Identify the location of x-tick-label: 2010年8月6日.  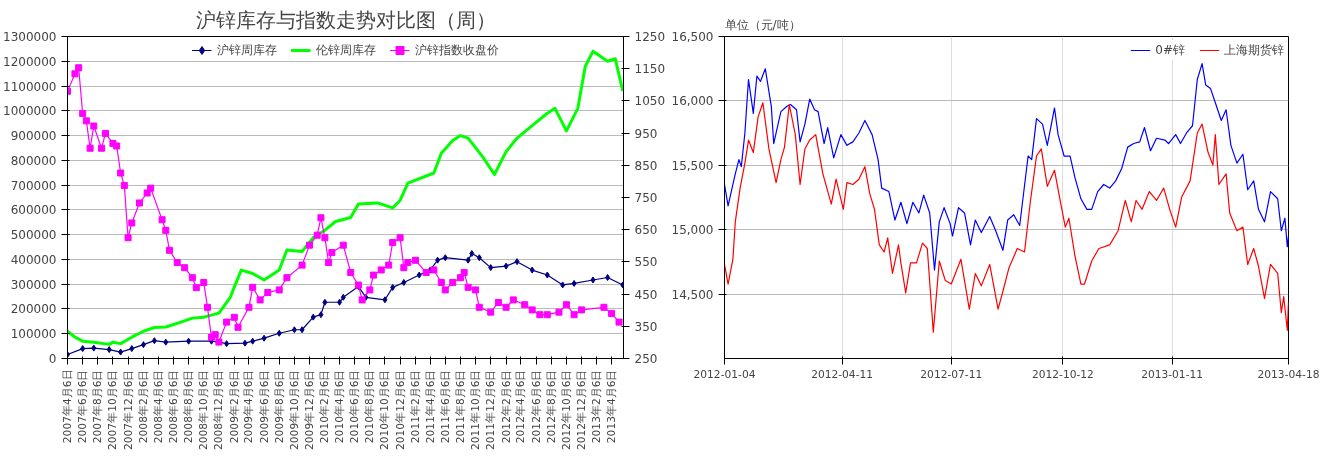
(370, 406).